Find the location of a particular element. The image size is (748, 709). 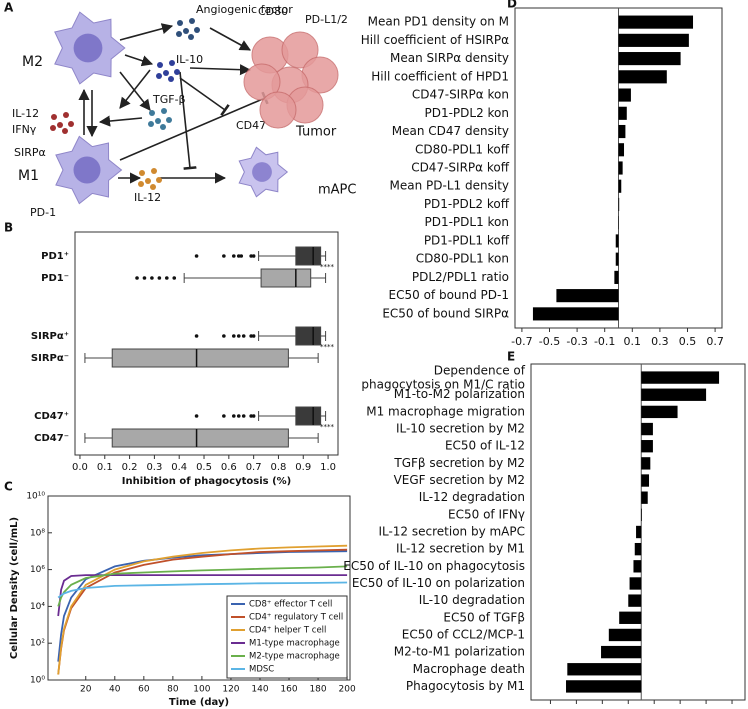

tumor-cell is located at coordinates (262, 82).